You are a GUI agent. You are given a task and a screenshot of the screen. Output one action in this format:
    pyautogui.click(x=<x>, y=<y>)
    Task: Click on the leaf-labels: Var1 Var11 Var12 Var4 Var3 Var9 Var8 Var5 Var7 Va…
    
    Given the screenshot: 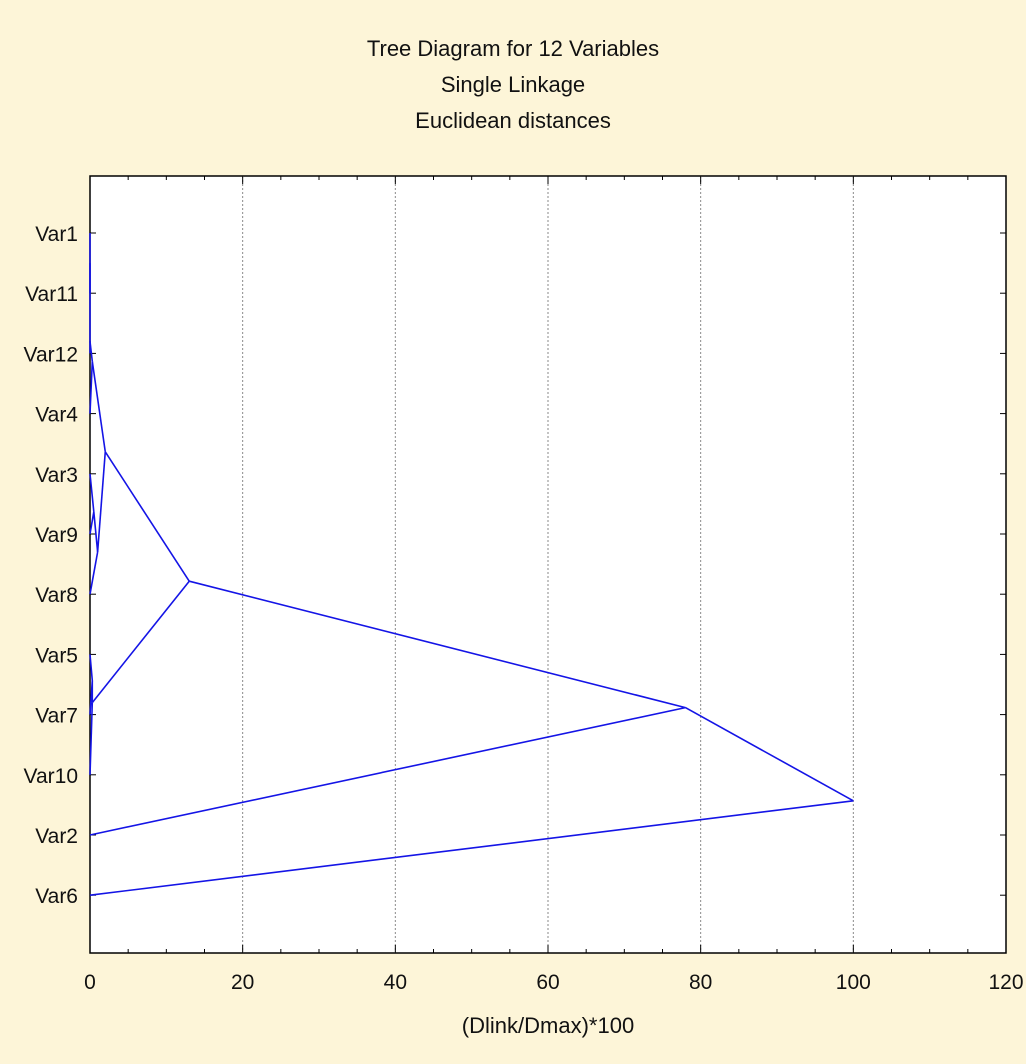 What is the action you would take?
    pyautogui.click(x=51, y=565)
    